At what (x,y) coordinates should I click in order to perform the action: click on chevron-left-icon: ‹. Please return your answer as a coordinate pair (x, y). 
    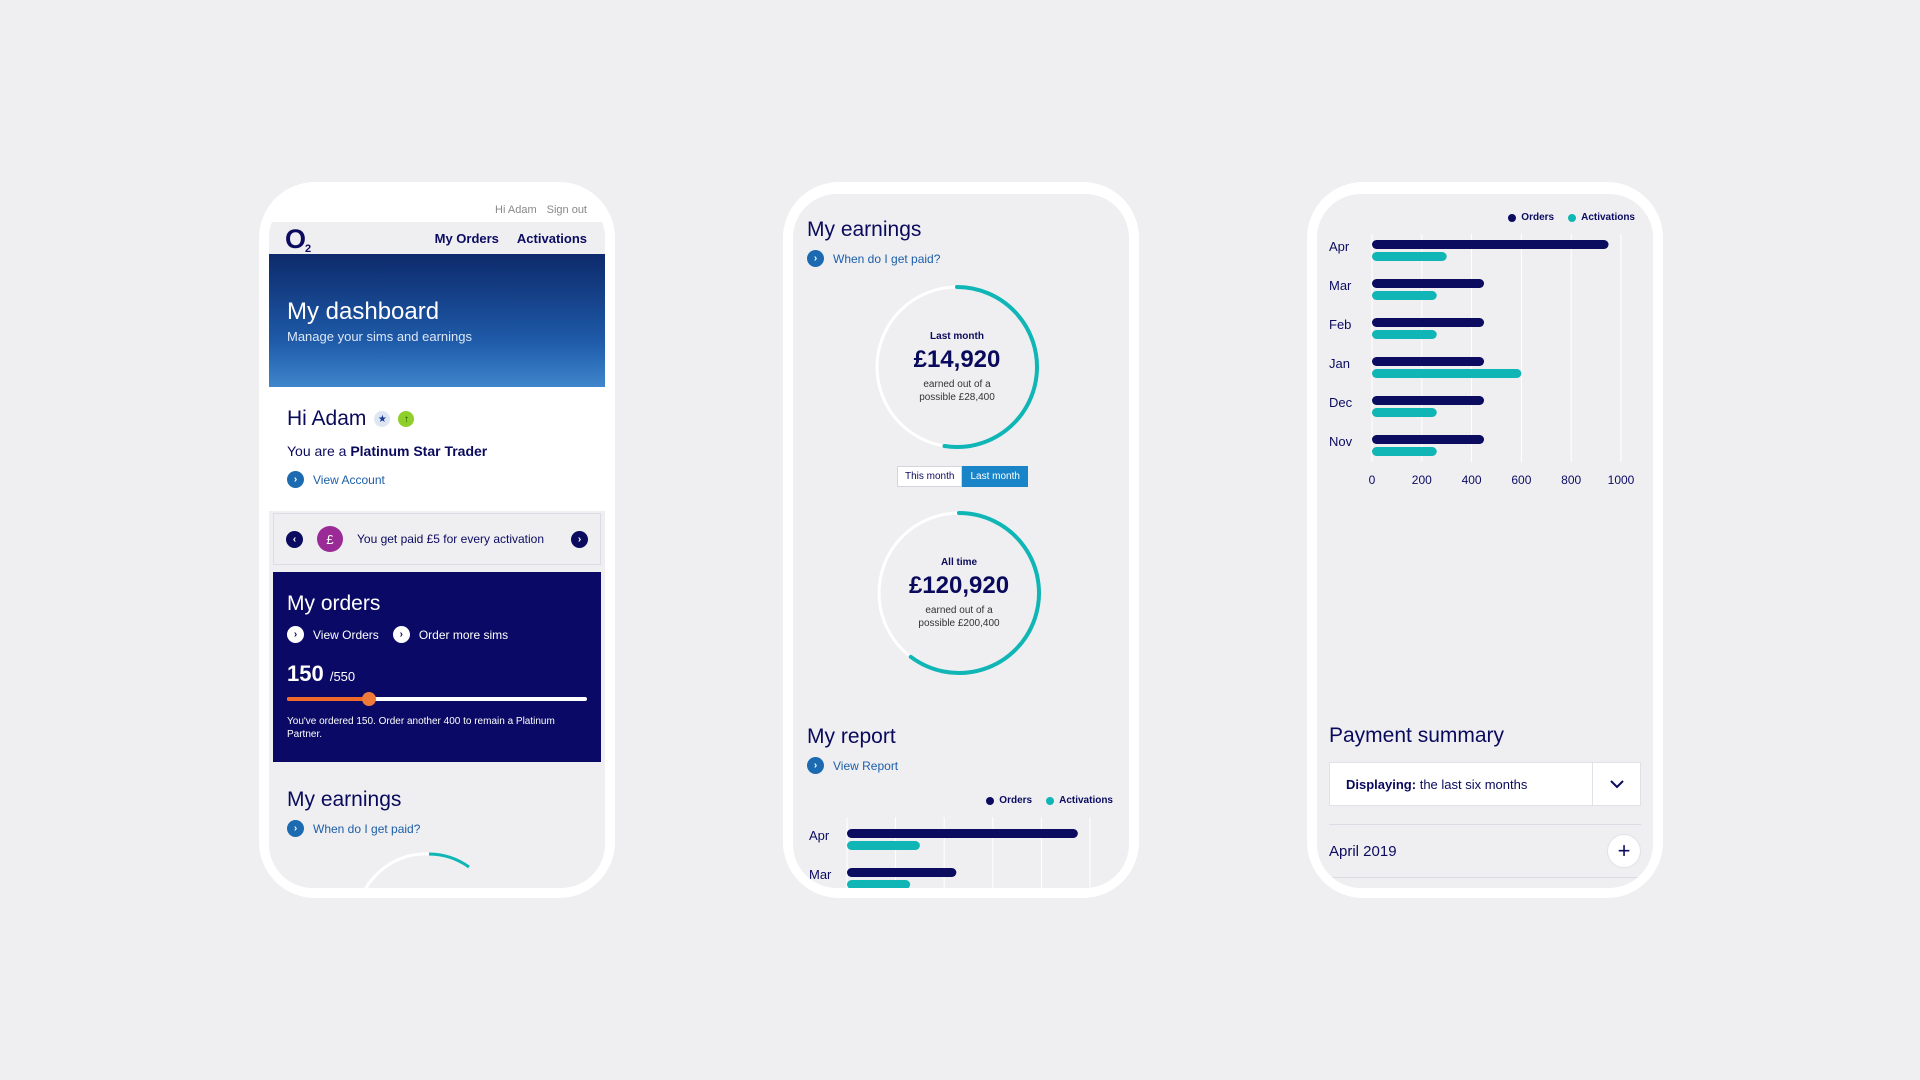
    Looking at the image, I should click on (294, 539).